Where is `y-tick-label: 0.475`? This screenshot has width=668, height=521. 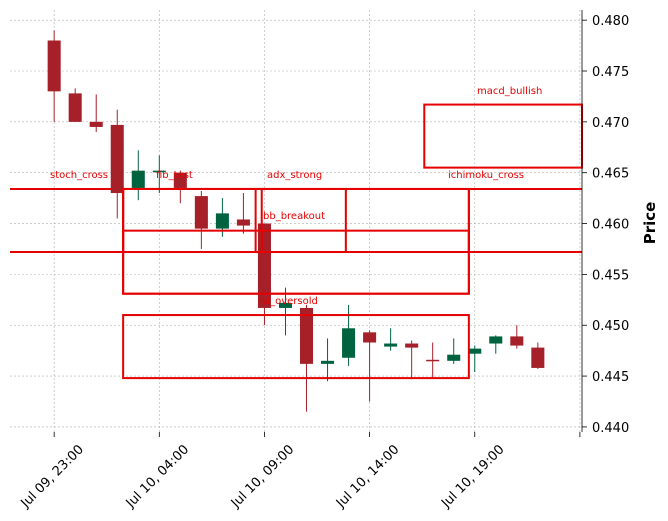 y-tick-label: 0.475 is located at coordinates (610, 72).